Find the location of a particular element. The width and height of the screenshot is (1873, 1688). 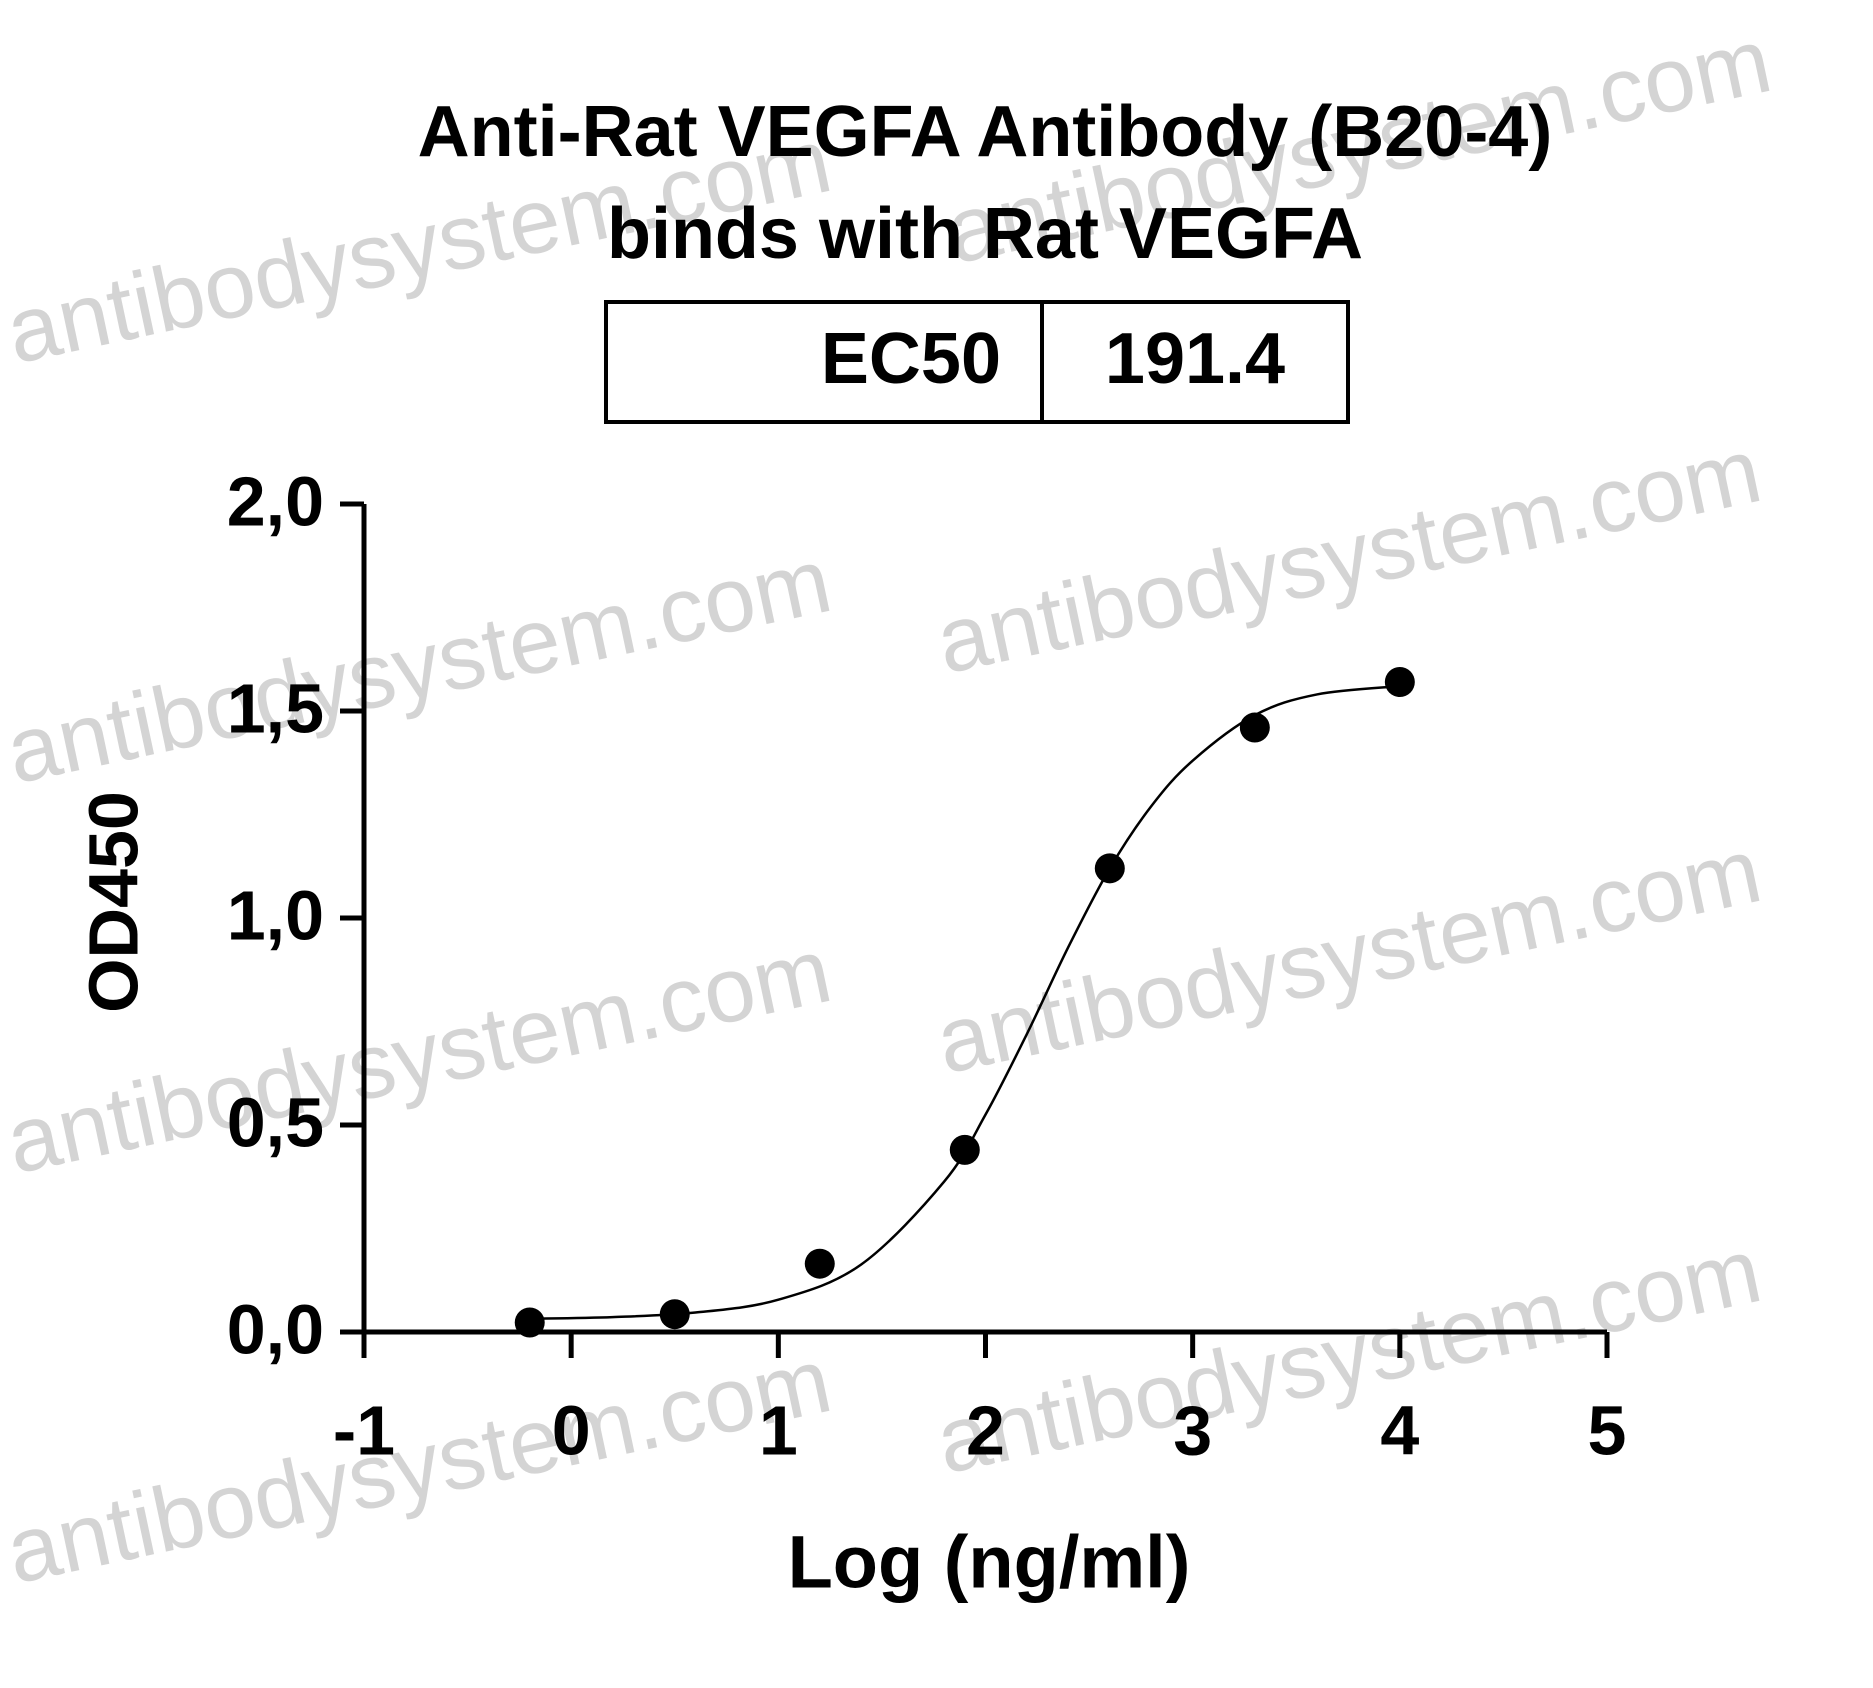

y-tick-label: 0,0 is located at coordinates (275, 1329).